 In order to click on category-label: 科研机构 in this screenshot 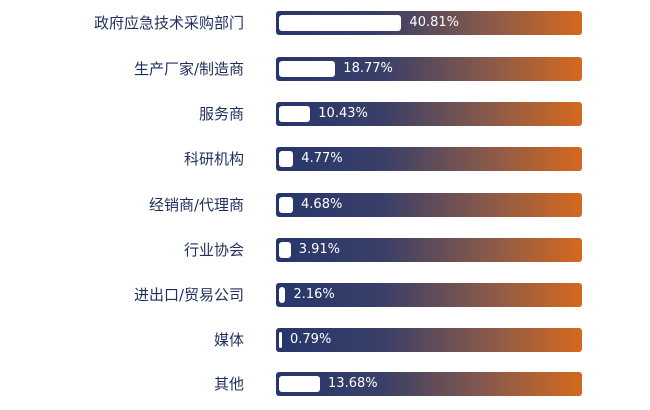, I will do `click(213, 159)`.